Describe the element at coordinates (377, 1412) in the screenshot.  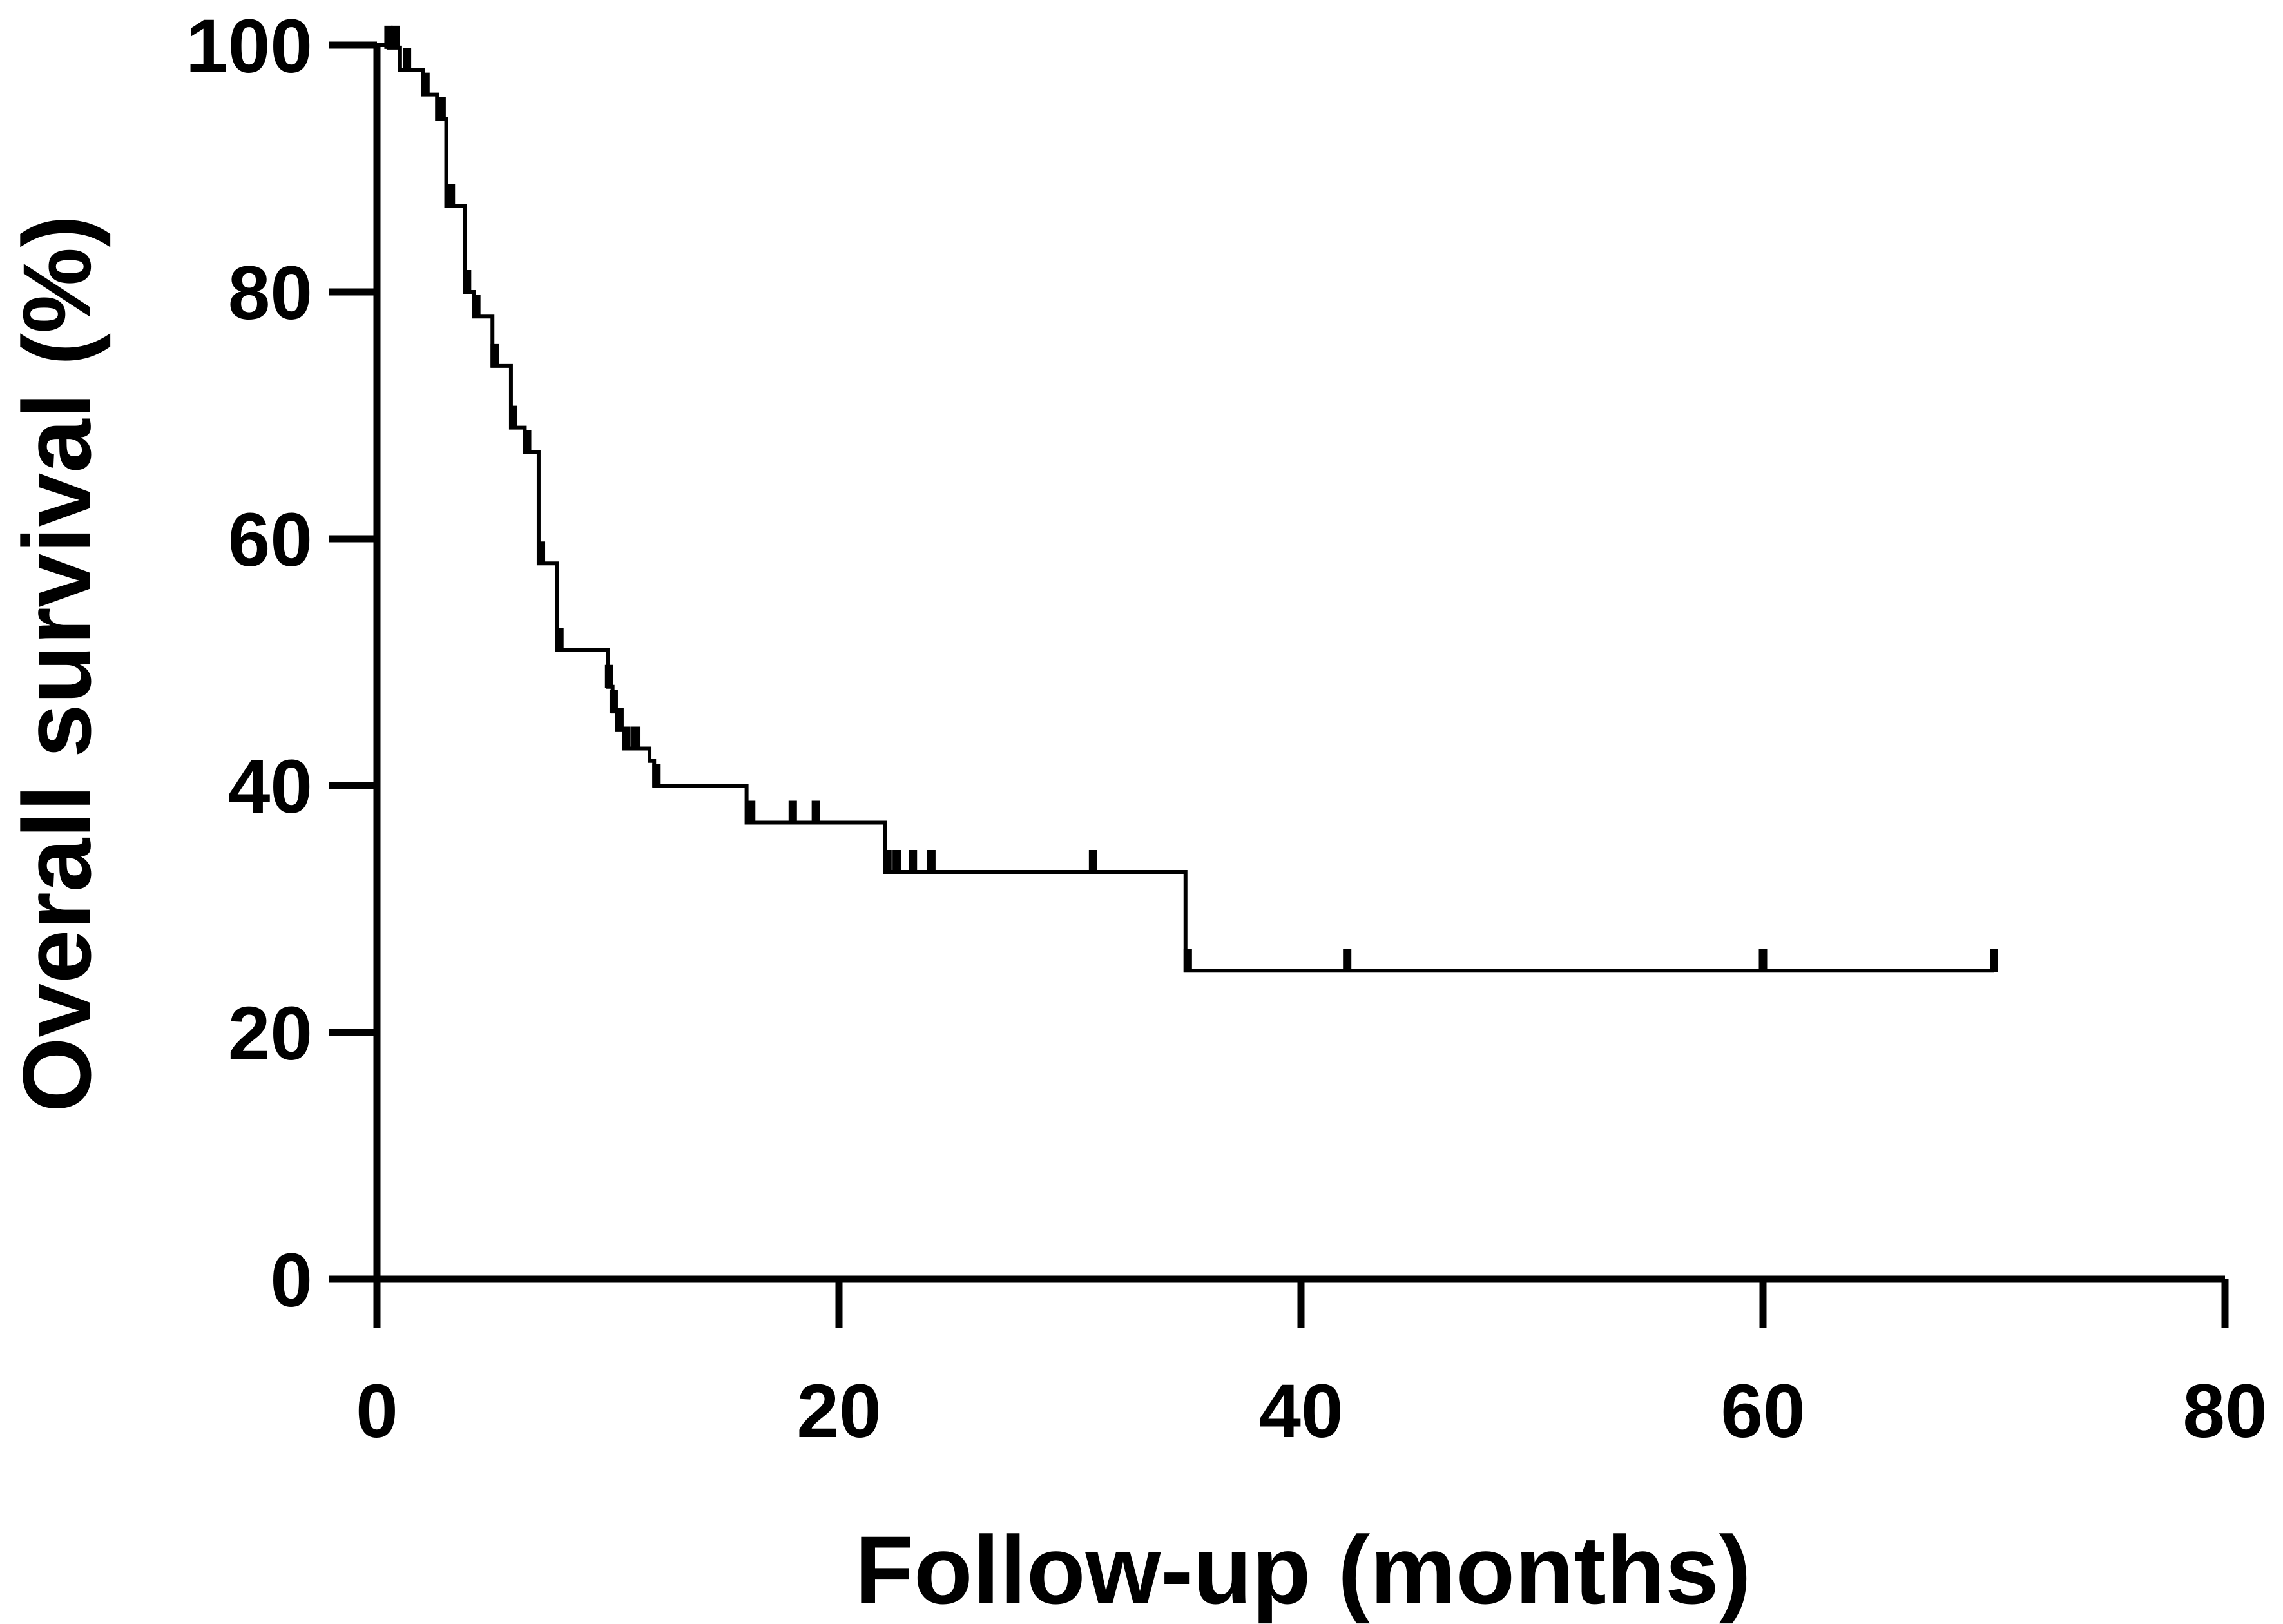
I see `x-tick-label: 0` at that location.